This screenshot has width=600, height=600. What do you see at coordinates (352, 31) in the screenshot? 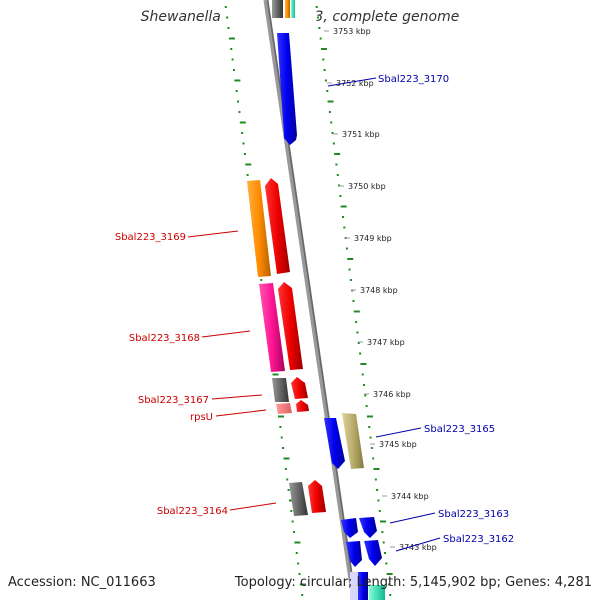
I see `tick-label: 3753 kbp` at bounding box center [352, 31].